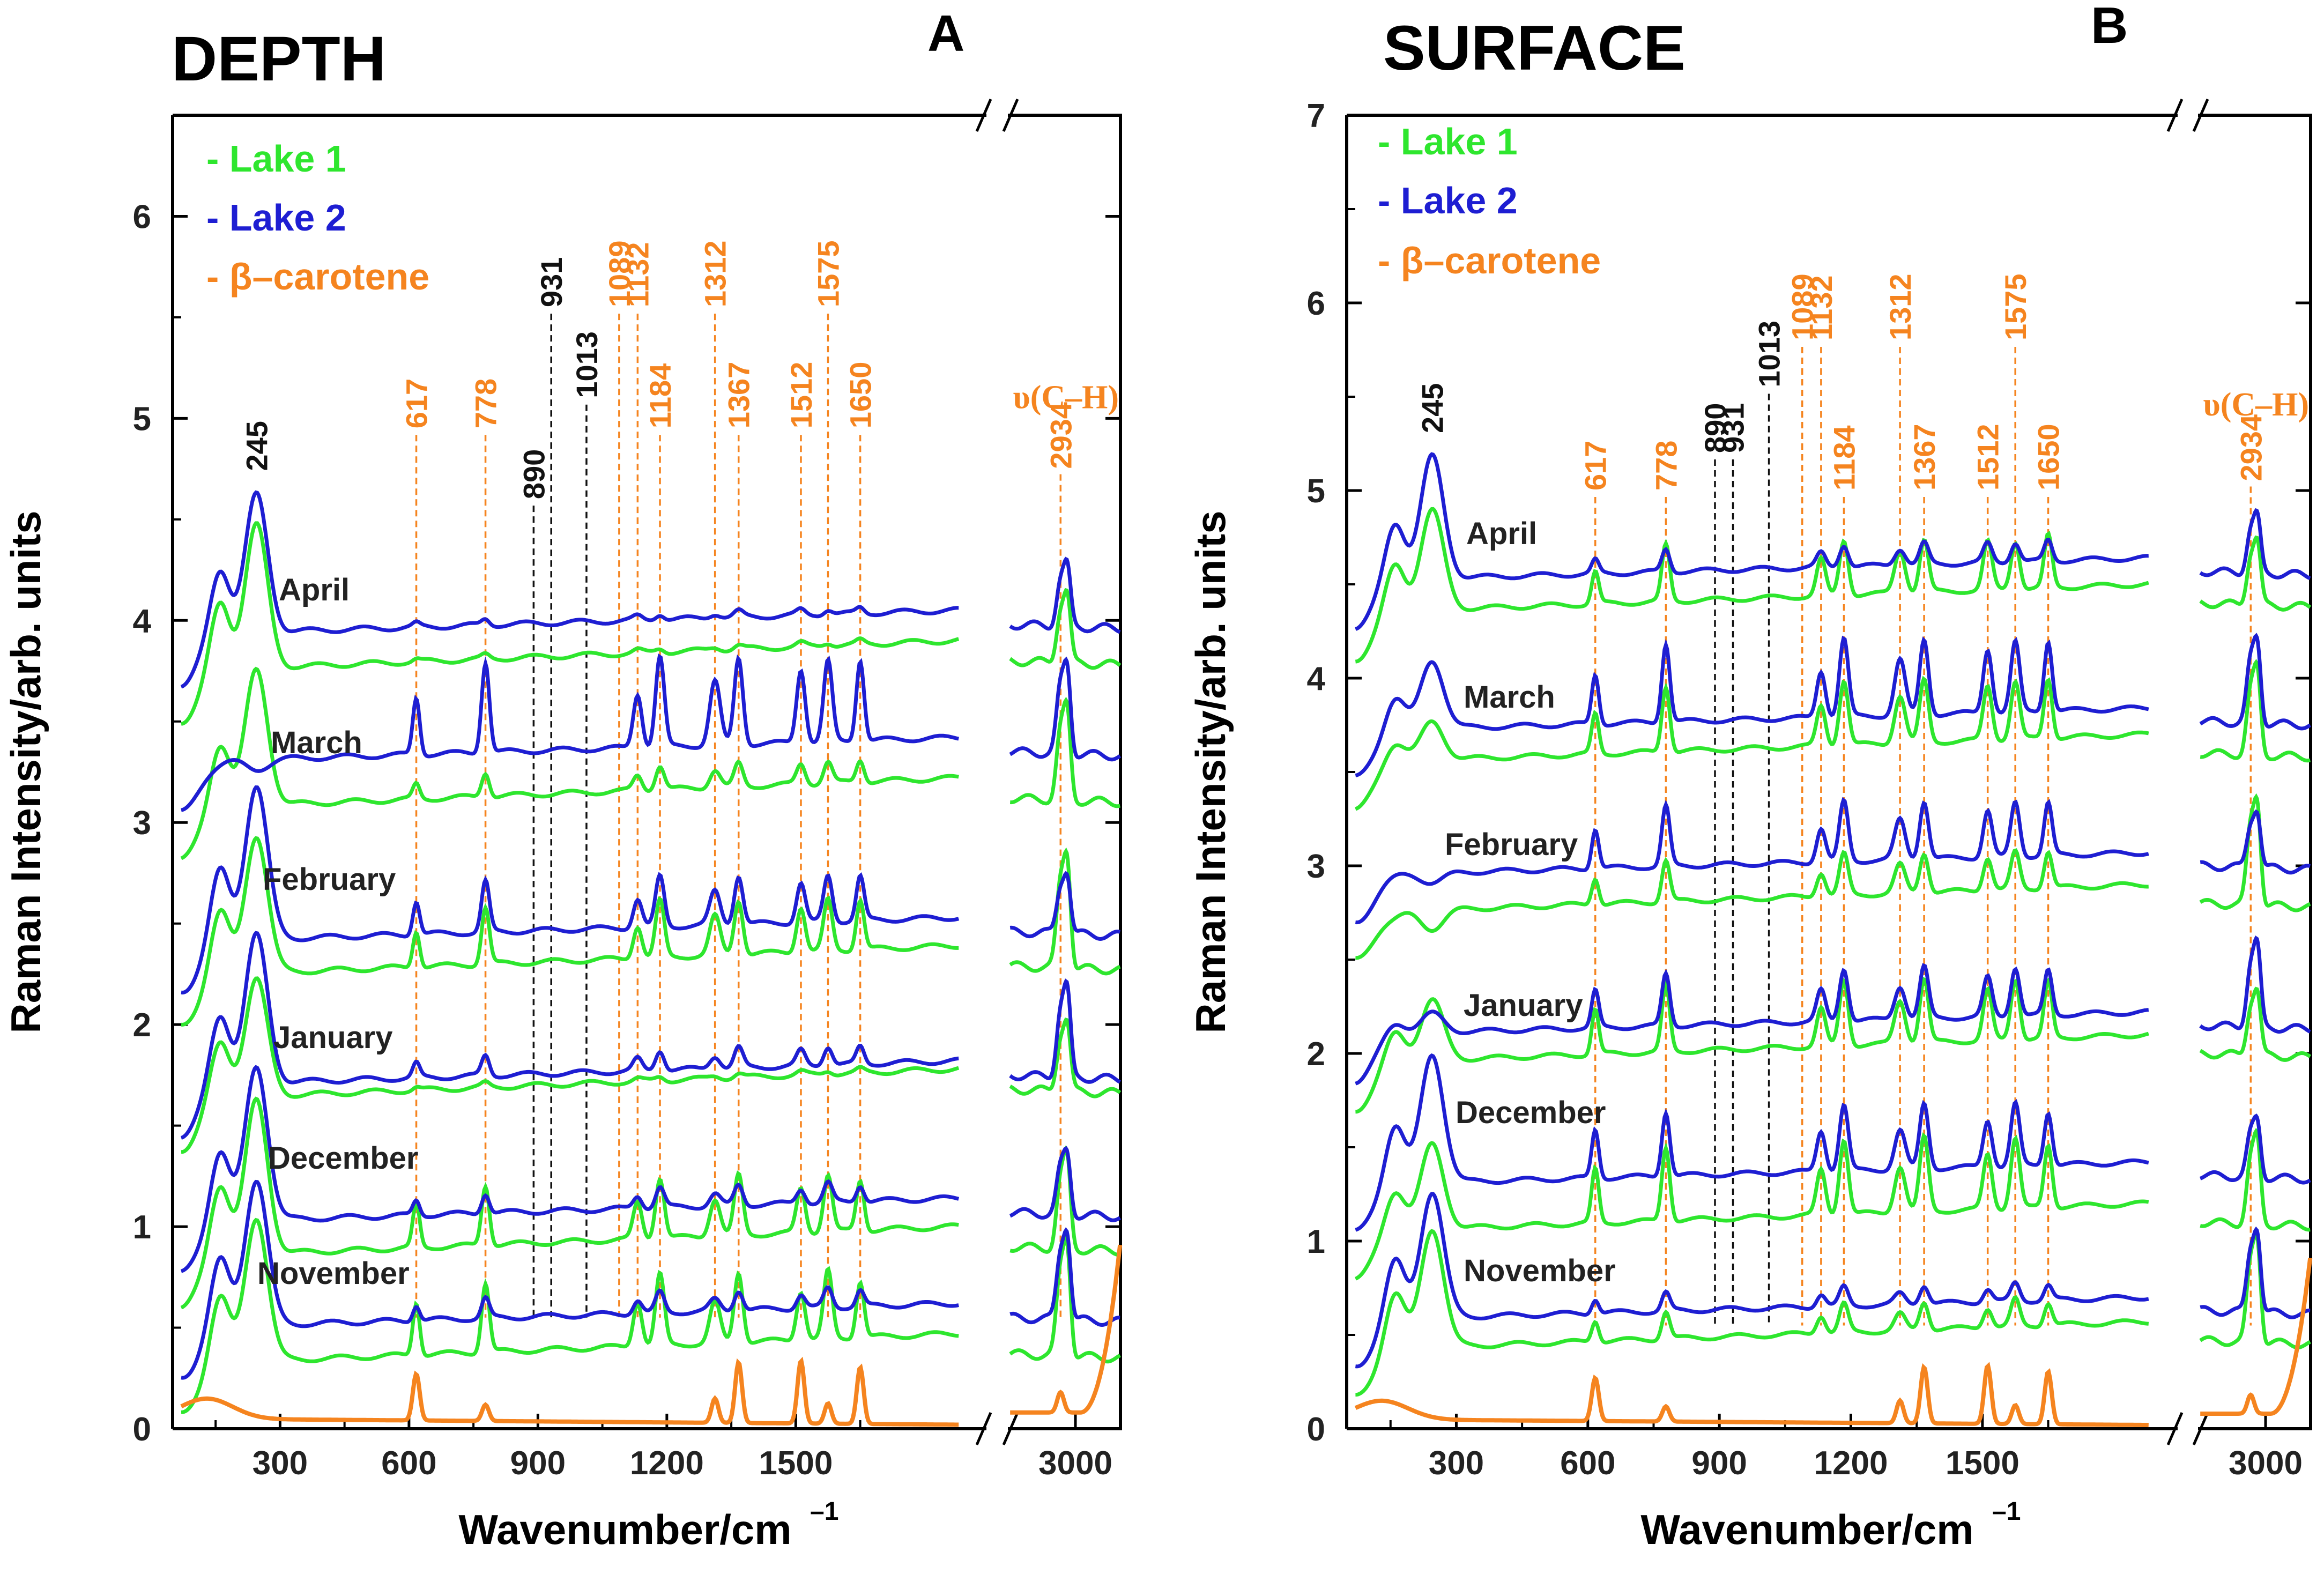 The width and height of the screenshot is (2324, 1589). Describe the element at coordinates (142, 1228) in the screenshot. I see `y-tick-label: 1` at that location.